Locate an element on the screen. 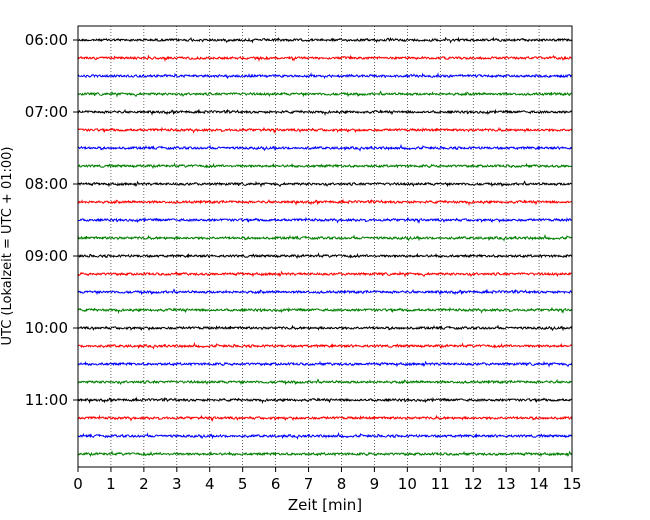 The image size is (650, 520). x-tick-label-9: 9 is located at coordinates (375, 484).